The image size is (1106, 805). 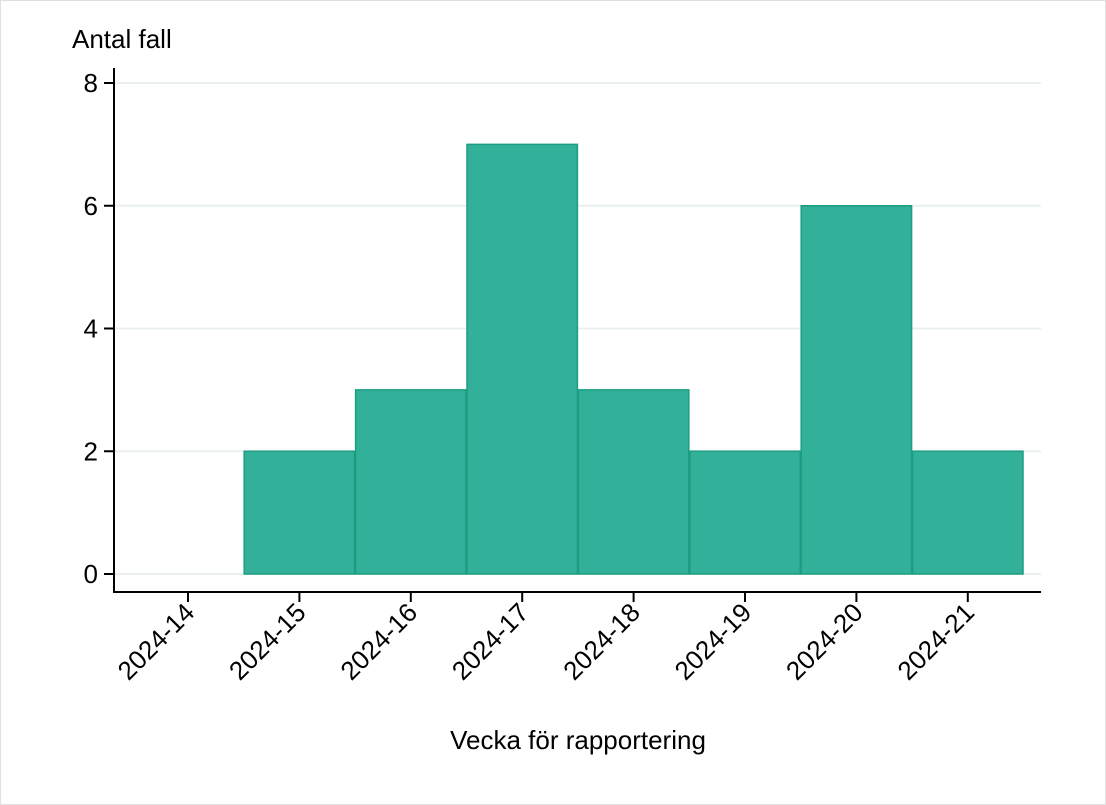 I want to click on y-axis-label: Antal fall, so click(x=122, y=39).